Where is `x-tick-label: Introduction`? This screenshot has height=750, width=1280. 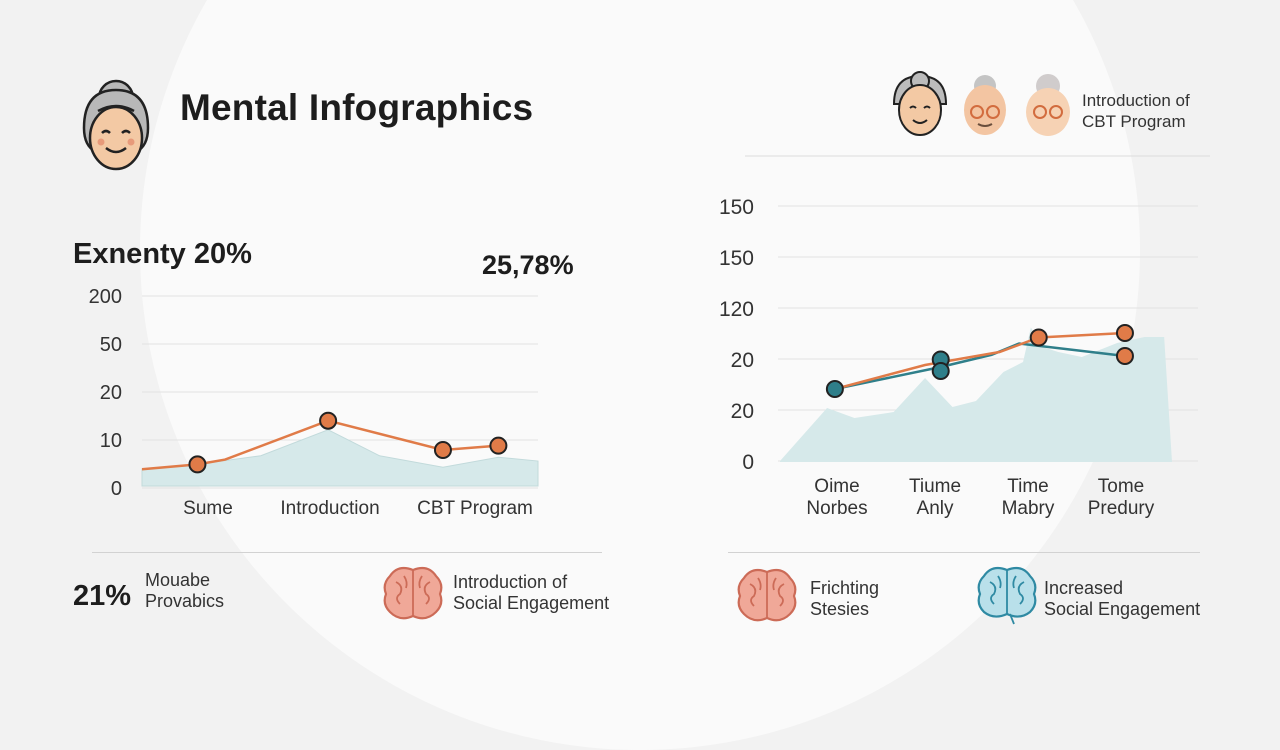 x-tick-label: Introduction is located at coordinates (329, 508).